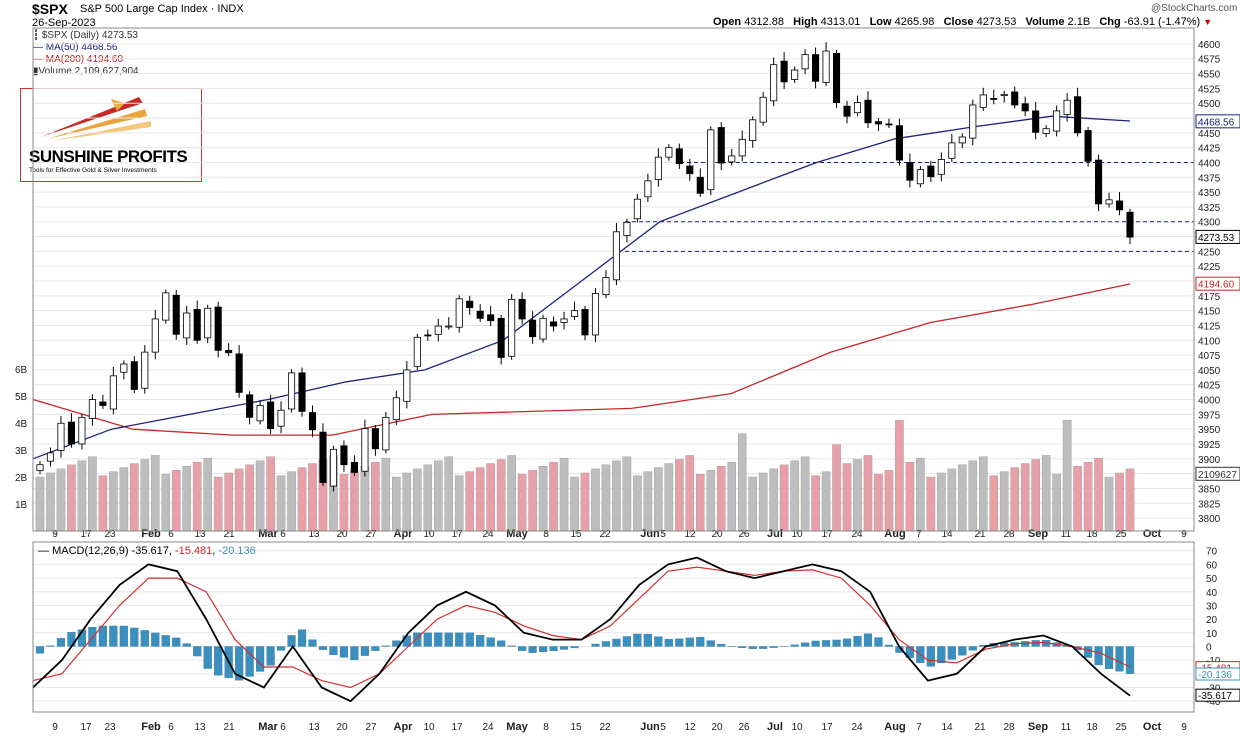 The width and height of the screenshot is (1240, 737). What do you see at coordinates (1162, 22) in the screenshot?
I see `chg-value: -63.91 (-1.47%)` at bounding box center [1162, 22].